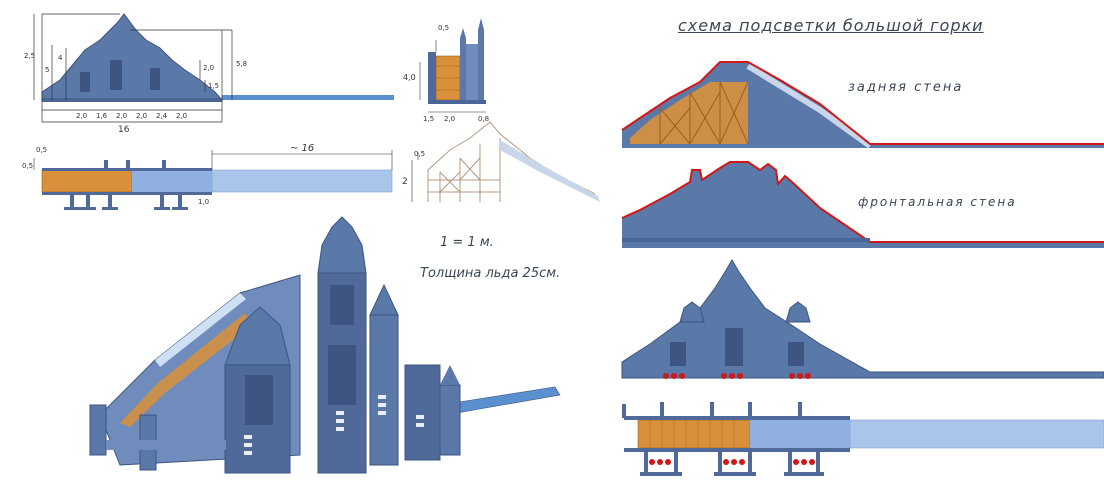 The image size is (1104, 491). Describe the element at coordinates (213, 86) in the screenshot. I see `dim-small-right-2: 1,5` at that location.